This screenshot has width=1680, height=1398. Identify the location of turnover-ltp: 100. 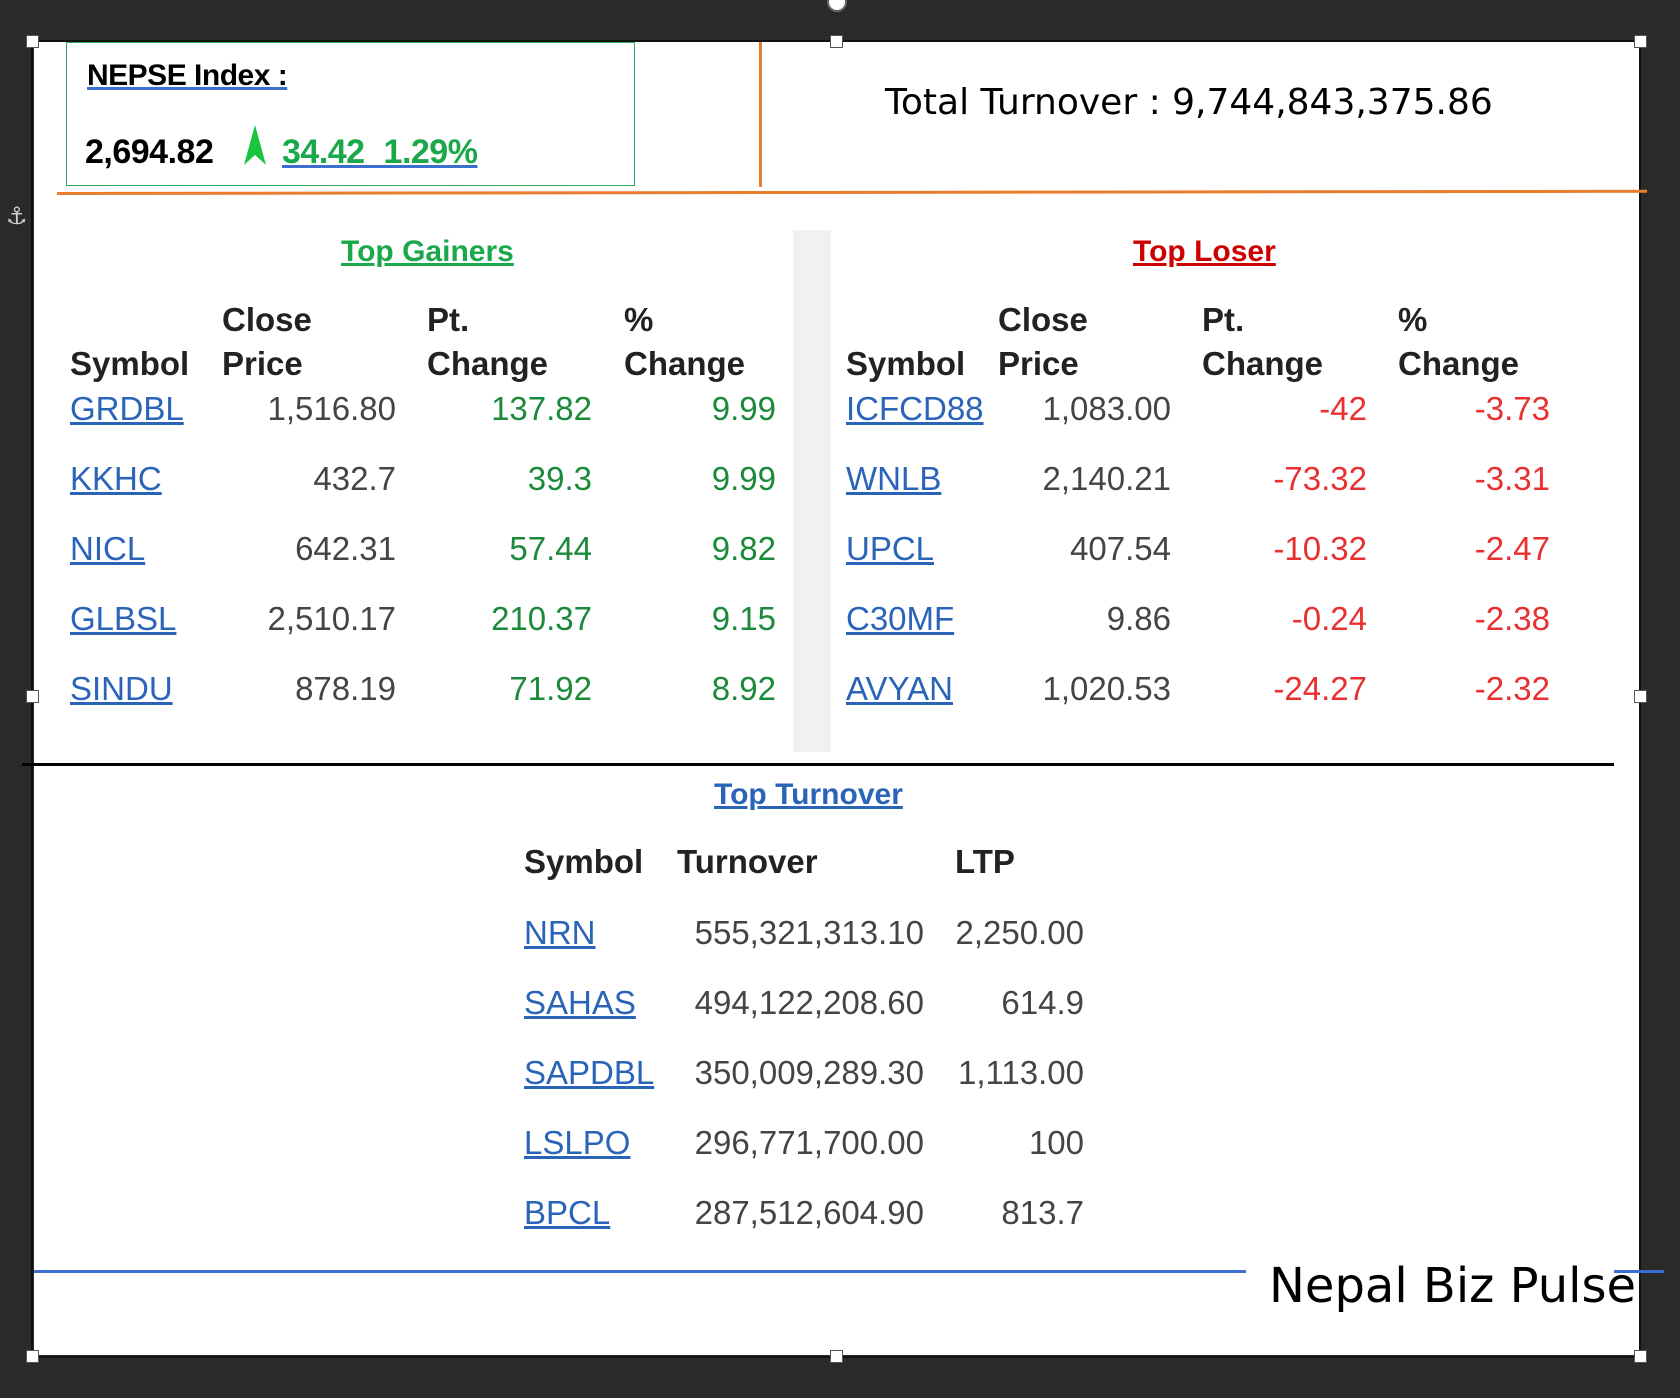
(1056, 1142).